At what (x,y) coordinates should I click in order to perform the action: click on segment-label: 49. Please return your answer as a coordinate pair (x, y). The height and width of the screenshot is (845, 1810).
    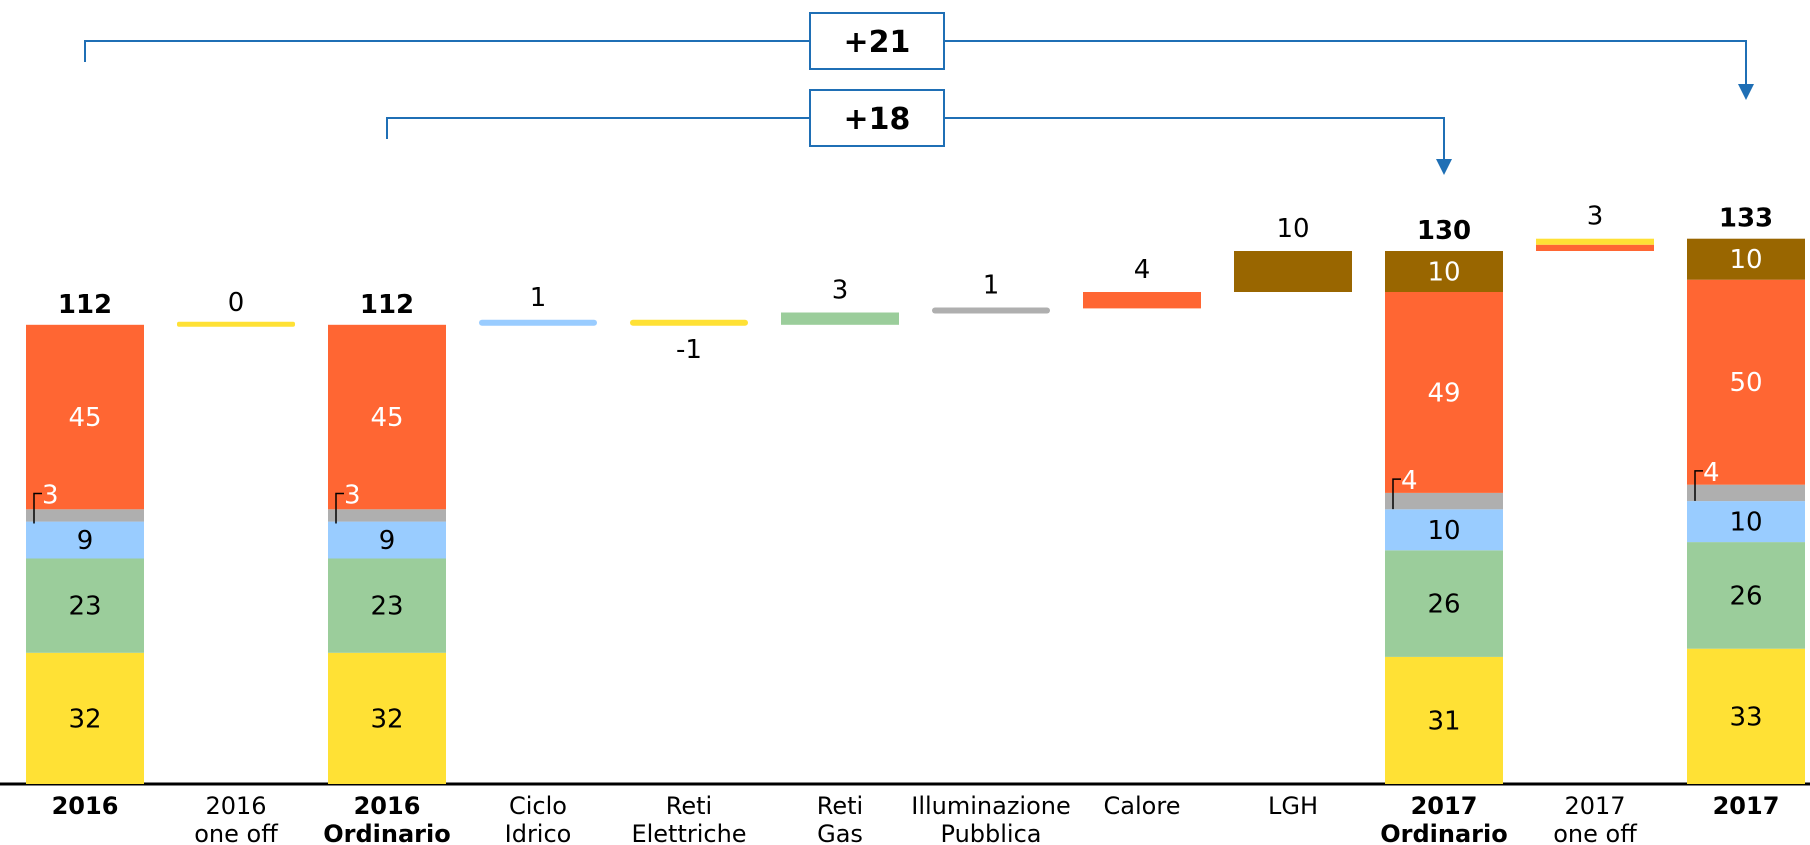
    Looking at the image, I should click on (1443, 393).